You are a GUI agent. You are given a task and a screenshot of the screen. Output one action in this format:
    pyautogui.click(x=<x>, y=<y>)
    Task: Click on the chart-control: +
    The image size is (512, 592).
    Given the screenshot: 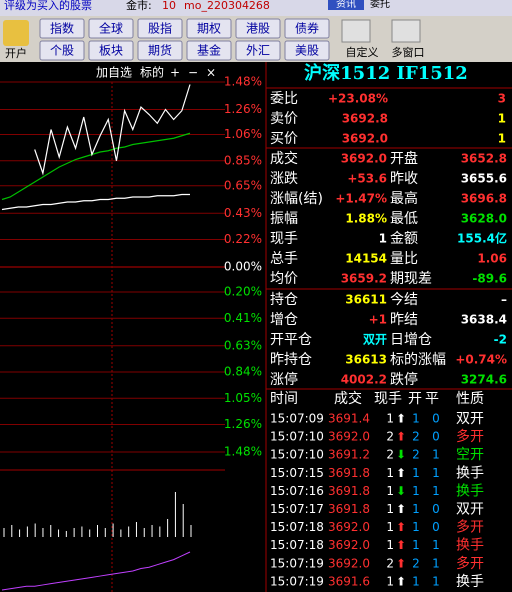 What is the action you would take?
    pyautogui.click(x=175, y=73)
    